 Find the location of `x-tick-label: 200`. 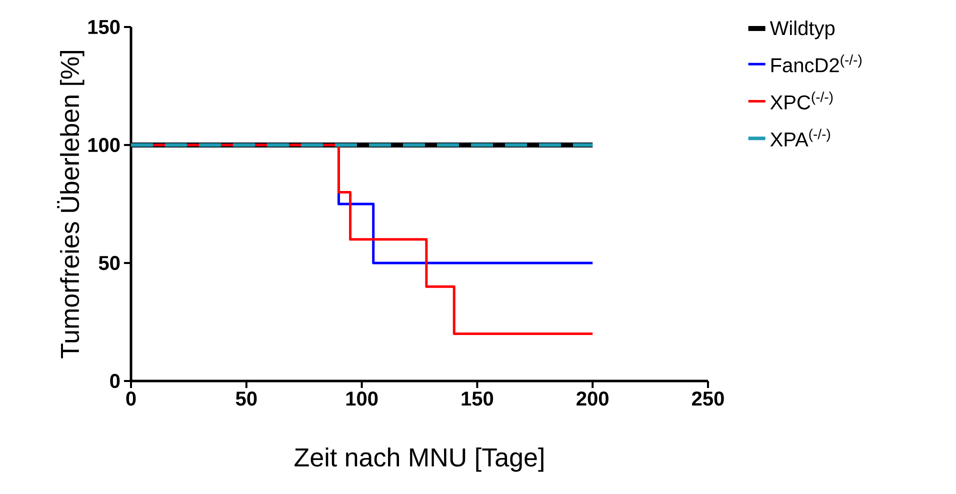

x-tick-label: 200 is located at coordinates (592, 399).